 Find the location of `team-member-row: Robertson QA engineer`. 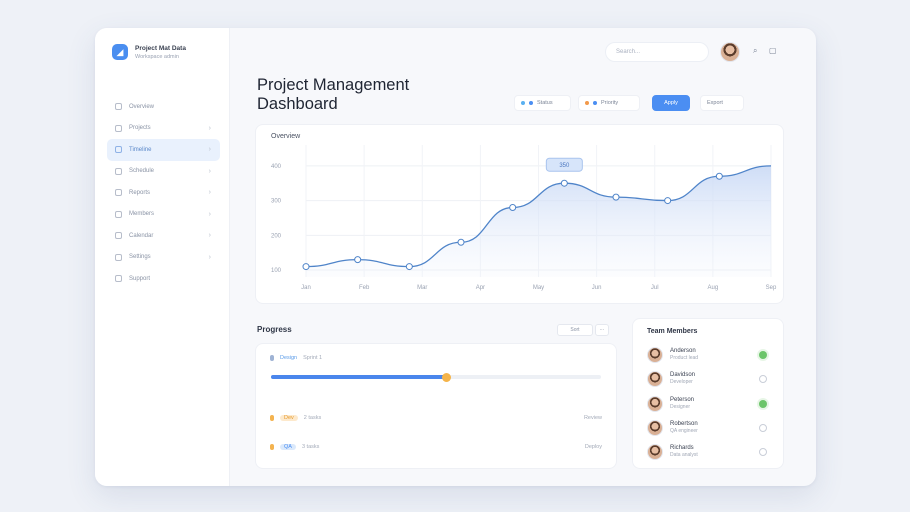

team-member-row: Robertson QA engineer is located at coordinates (709, 428).